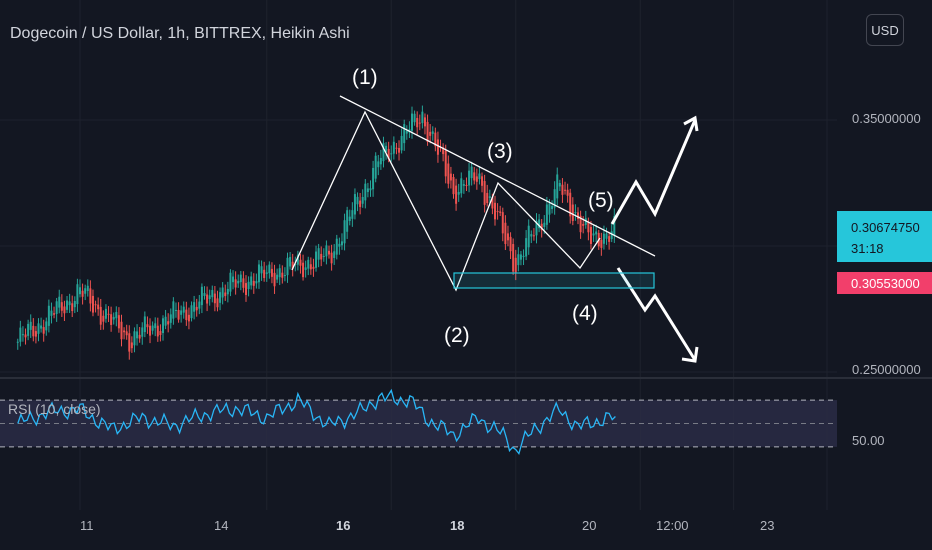 The image size is (932, 550). I want to click on rsi-plot, so click(316, 422).